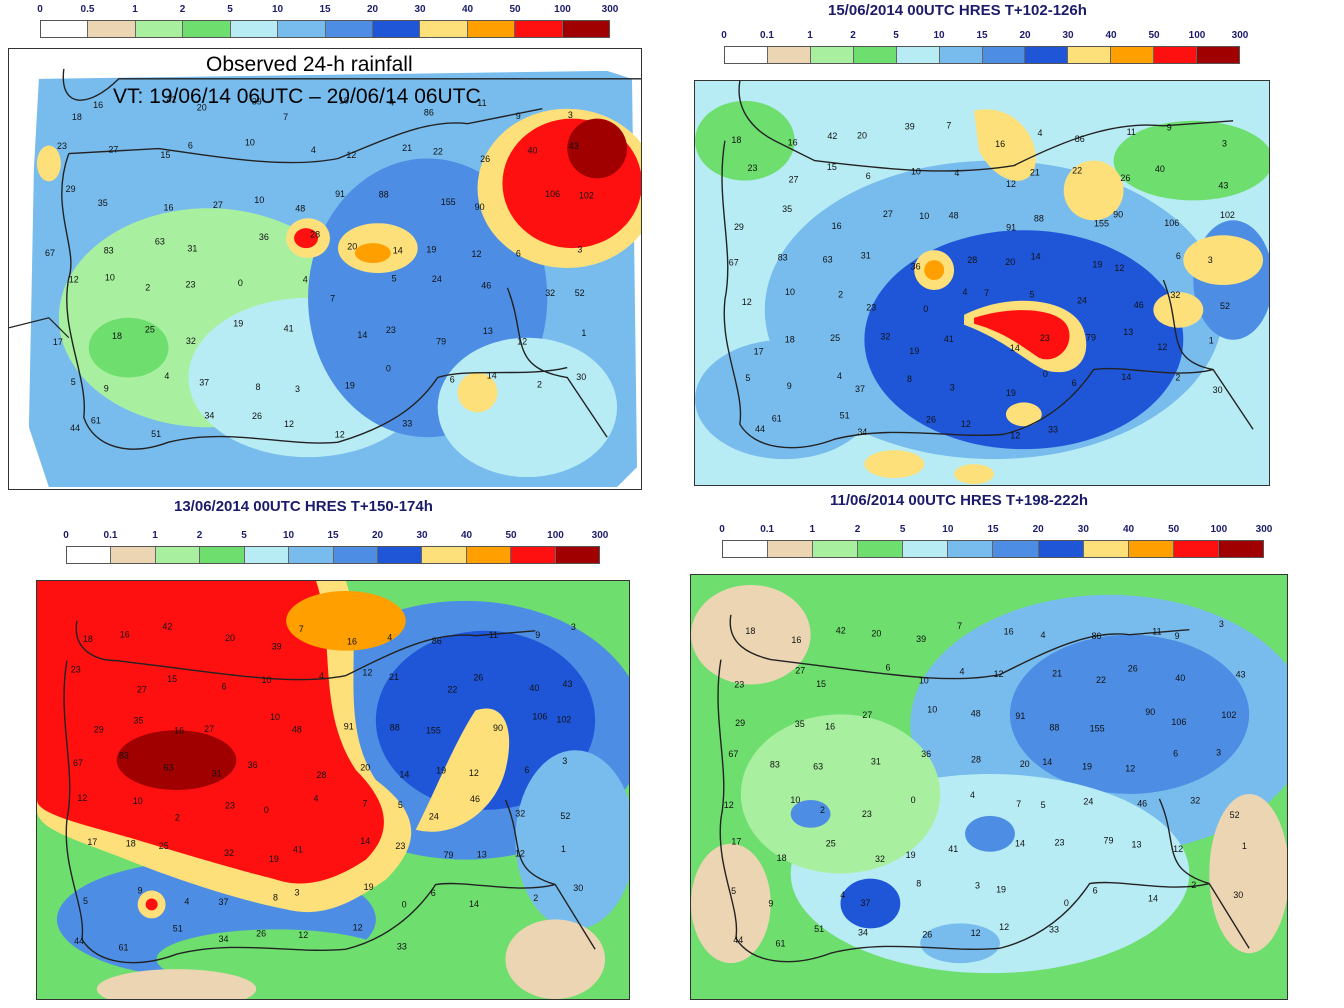  I want to click on station-value: 41, so click(289, 329).